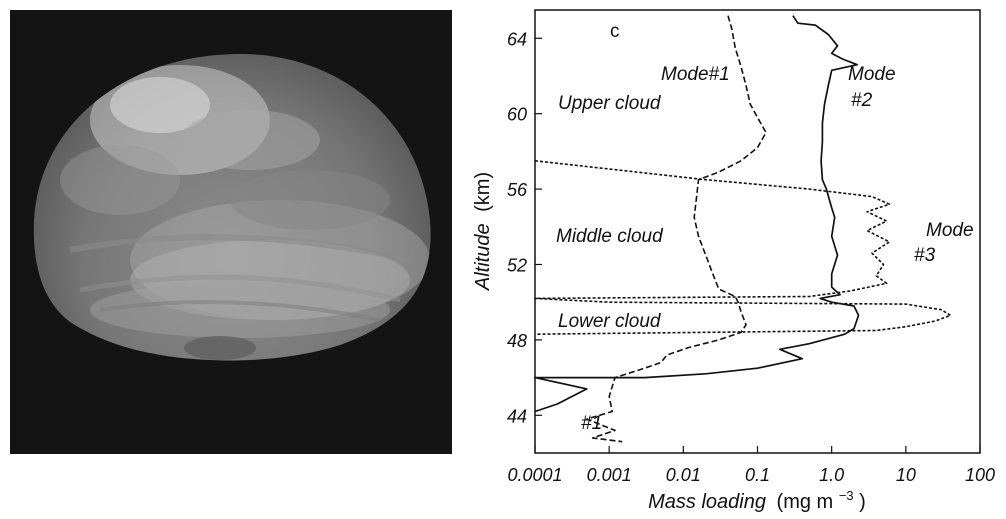  I want to click on svg-text: Altitude (km), so click(483, 231).